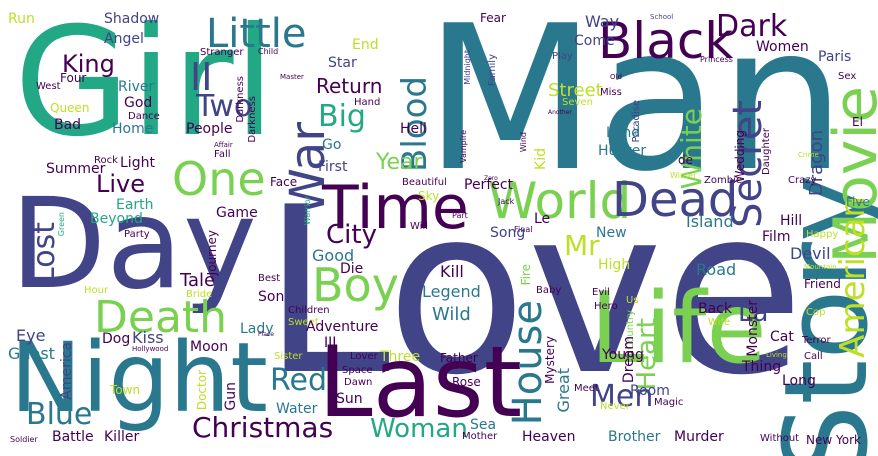 The image size is (878, 456). I want to click on cloud-word-us: Us, so click(632, 300).